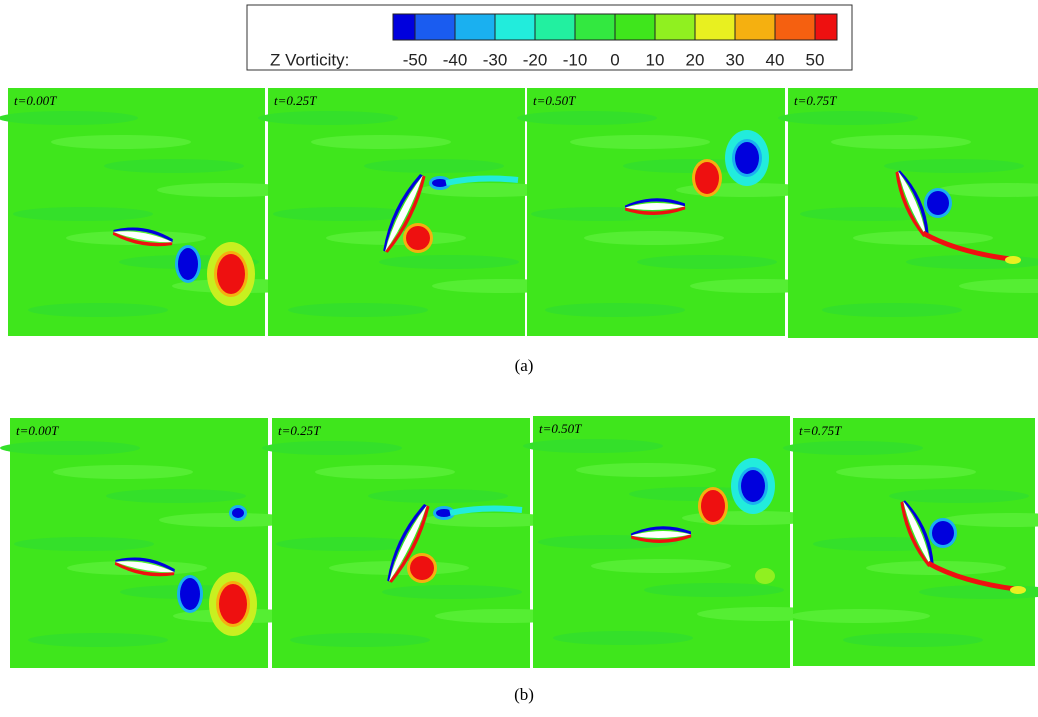 This screenshot has width=1038, height=717. I want to click on colorbar-label: 10, so click(655, 59).